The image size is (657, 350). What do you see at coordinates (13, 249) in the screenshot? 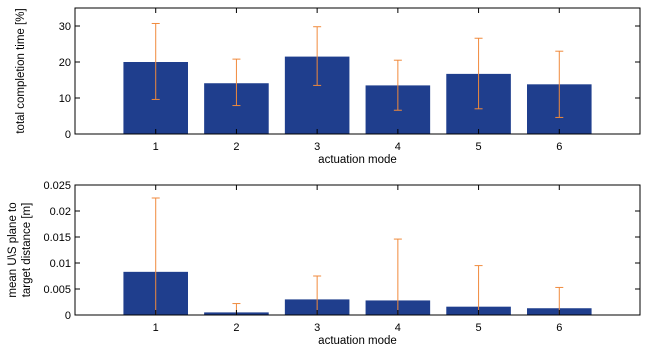
I see `y-axis-label-line: mean U\S plane to` at bounding box center [13, 249].